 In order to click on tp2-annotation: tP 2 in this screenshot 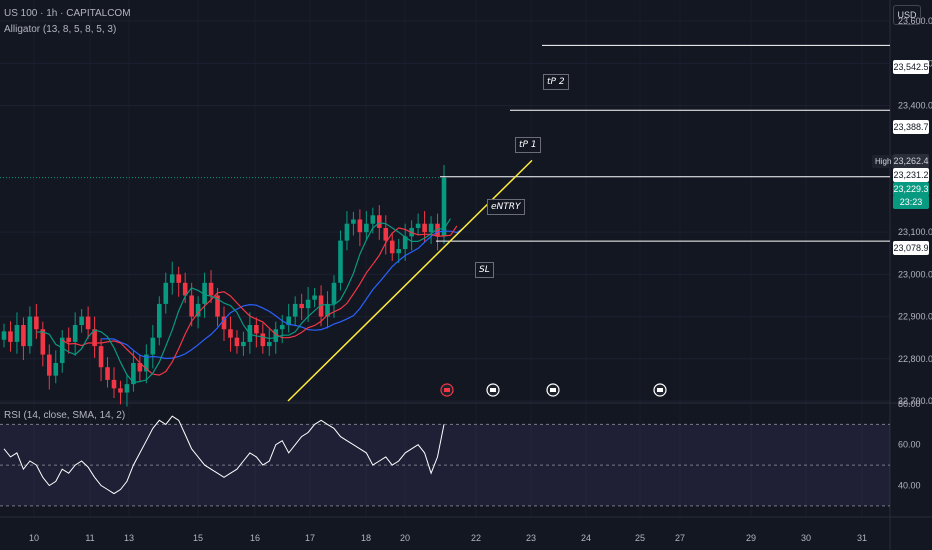, I will do `click(556, 82)`.